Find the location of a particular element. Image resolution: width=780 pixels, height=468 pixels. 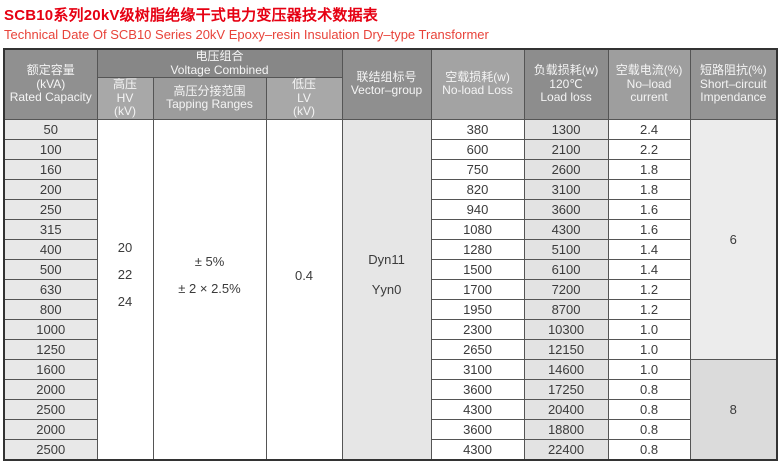

col-header-tapping-ranges: 高压分接范围 Tapping Ranges is located at coordinates (209, 98).